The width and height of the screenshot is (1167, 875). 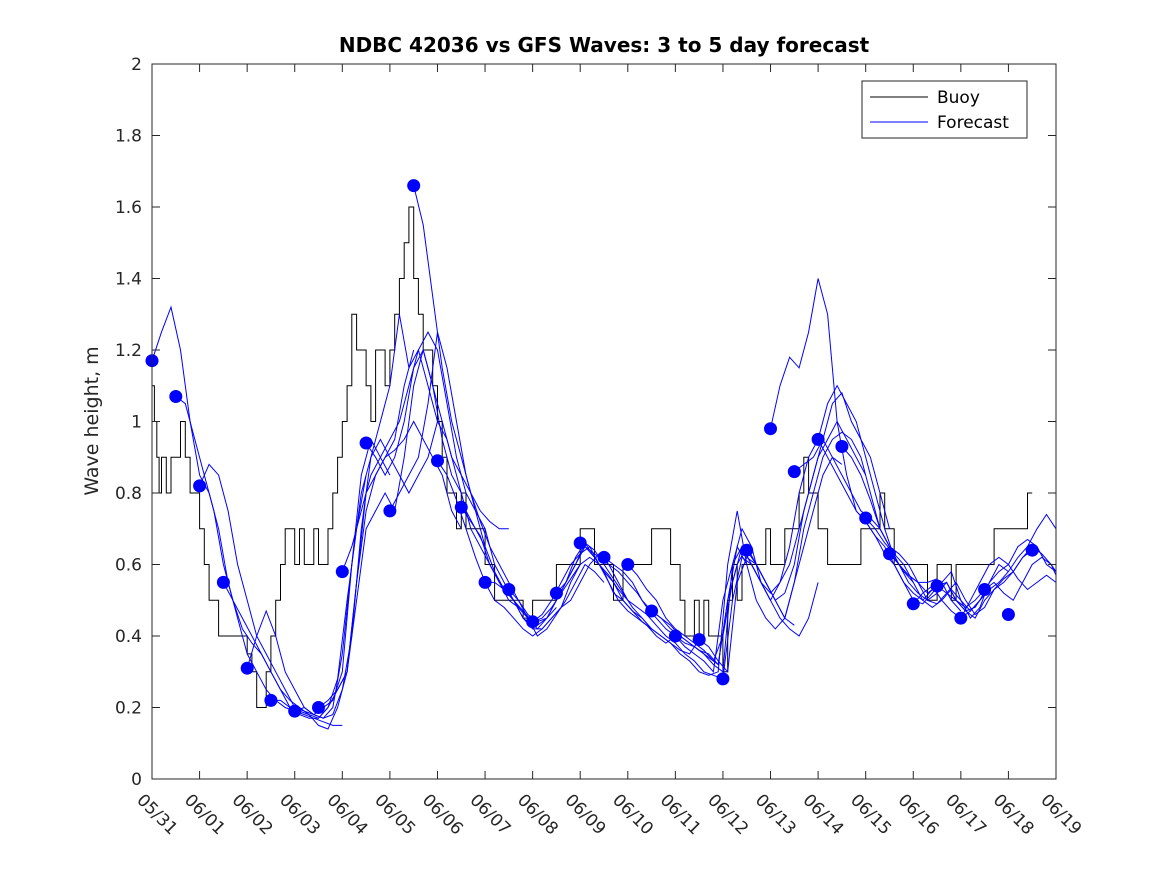 I want to click on legend: Buoy Forecast, so click(x=944, y=109).